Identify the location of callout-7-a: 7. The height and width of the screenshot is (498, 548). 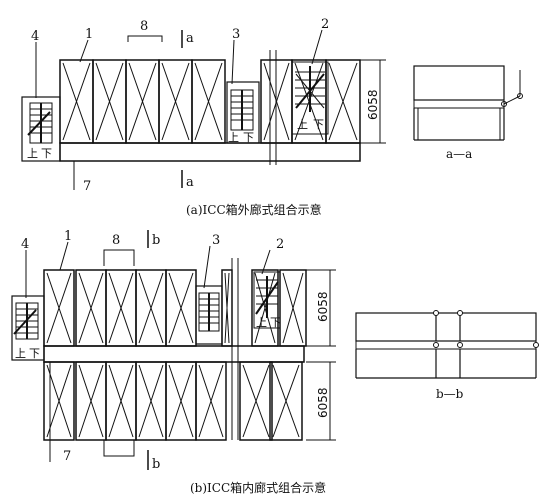
(87, 186).